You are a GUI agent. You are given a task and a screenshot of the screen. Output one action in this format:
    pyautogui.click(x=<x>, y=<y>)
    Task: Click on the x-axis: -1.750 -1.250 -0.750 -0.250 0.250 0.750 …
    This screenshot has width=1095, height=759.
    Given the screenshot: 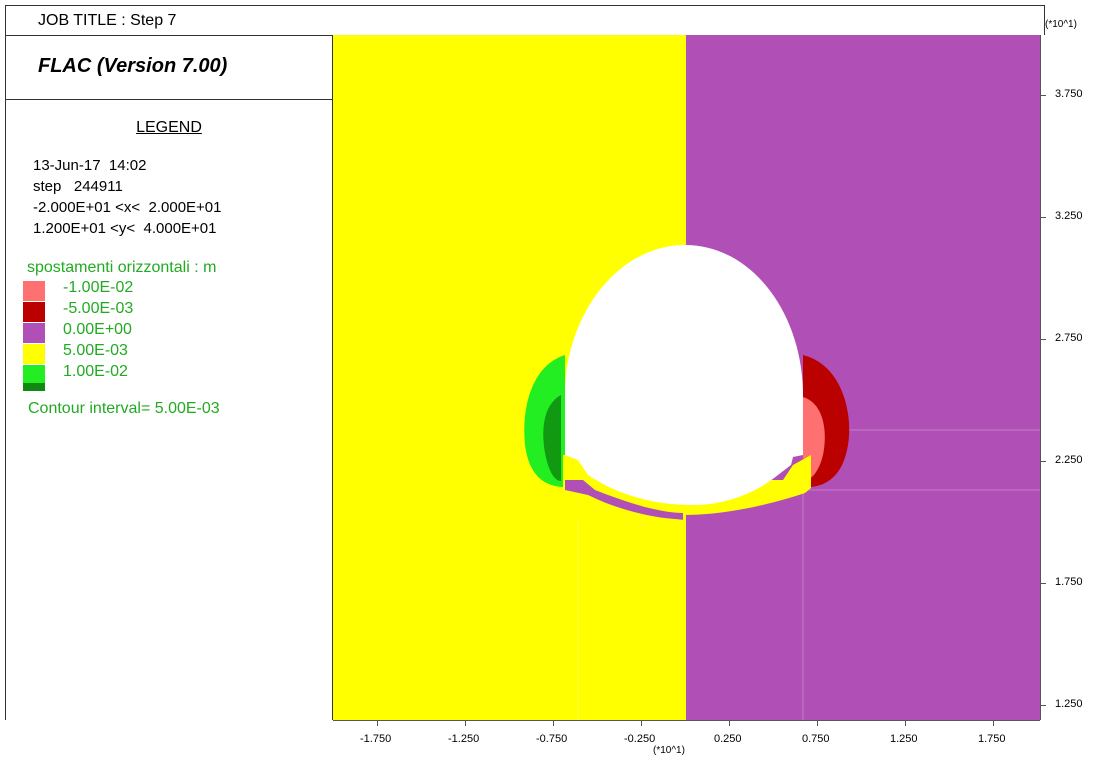 What is the action you would take?
    pyautogui.click(x=686, y=739)
    